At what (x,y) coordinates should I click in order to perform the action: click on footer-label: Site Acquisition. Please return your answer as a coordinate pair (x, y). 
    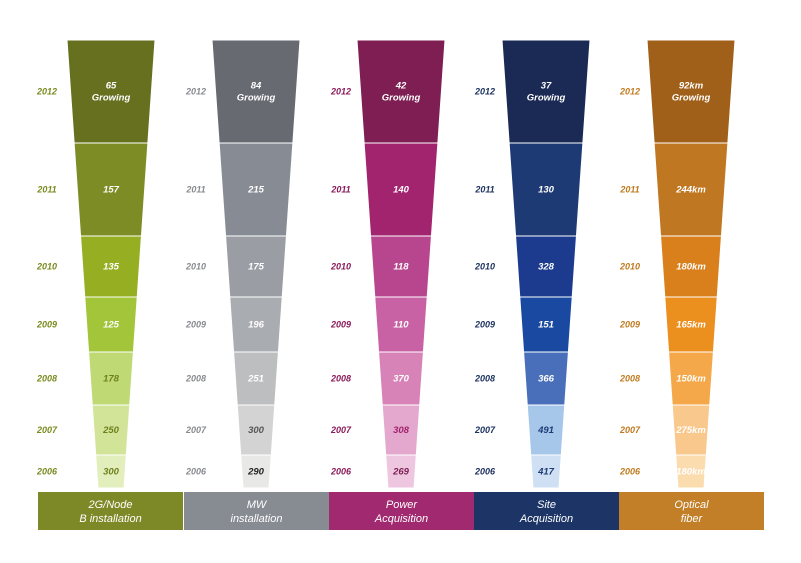
    Looking at the image, I should click on (546, 512).